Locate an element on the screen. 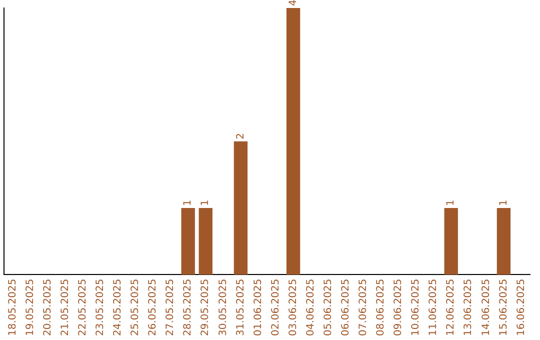 This screenshot has height=340, width=540. x-tick-label: 20.05.2025 is located at coordinates (48, 307).